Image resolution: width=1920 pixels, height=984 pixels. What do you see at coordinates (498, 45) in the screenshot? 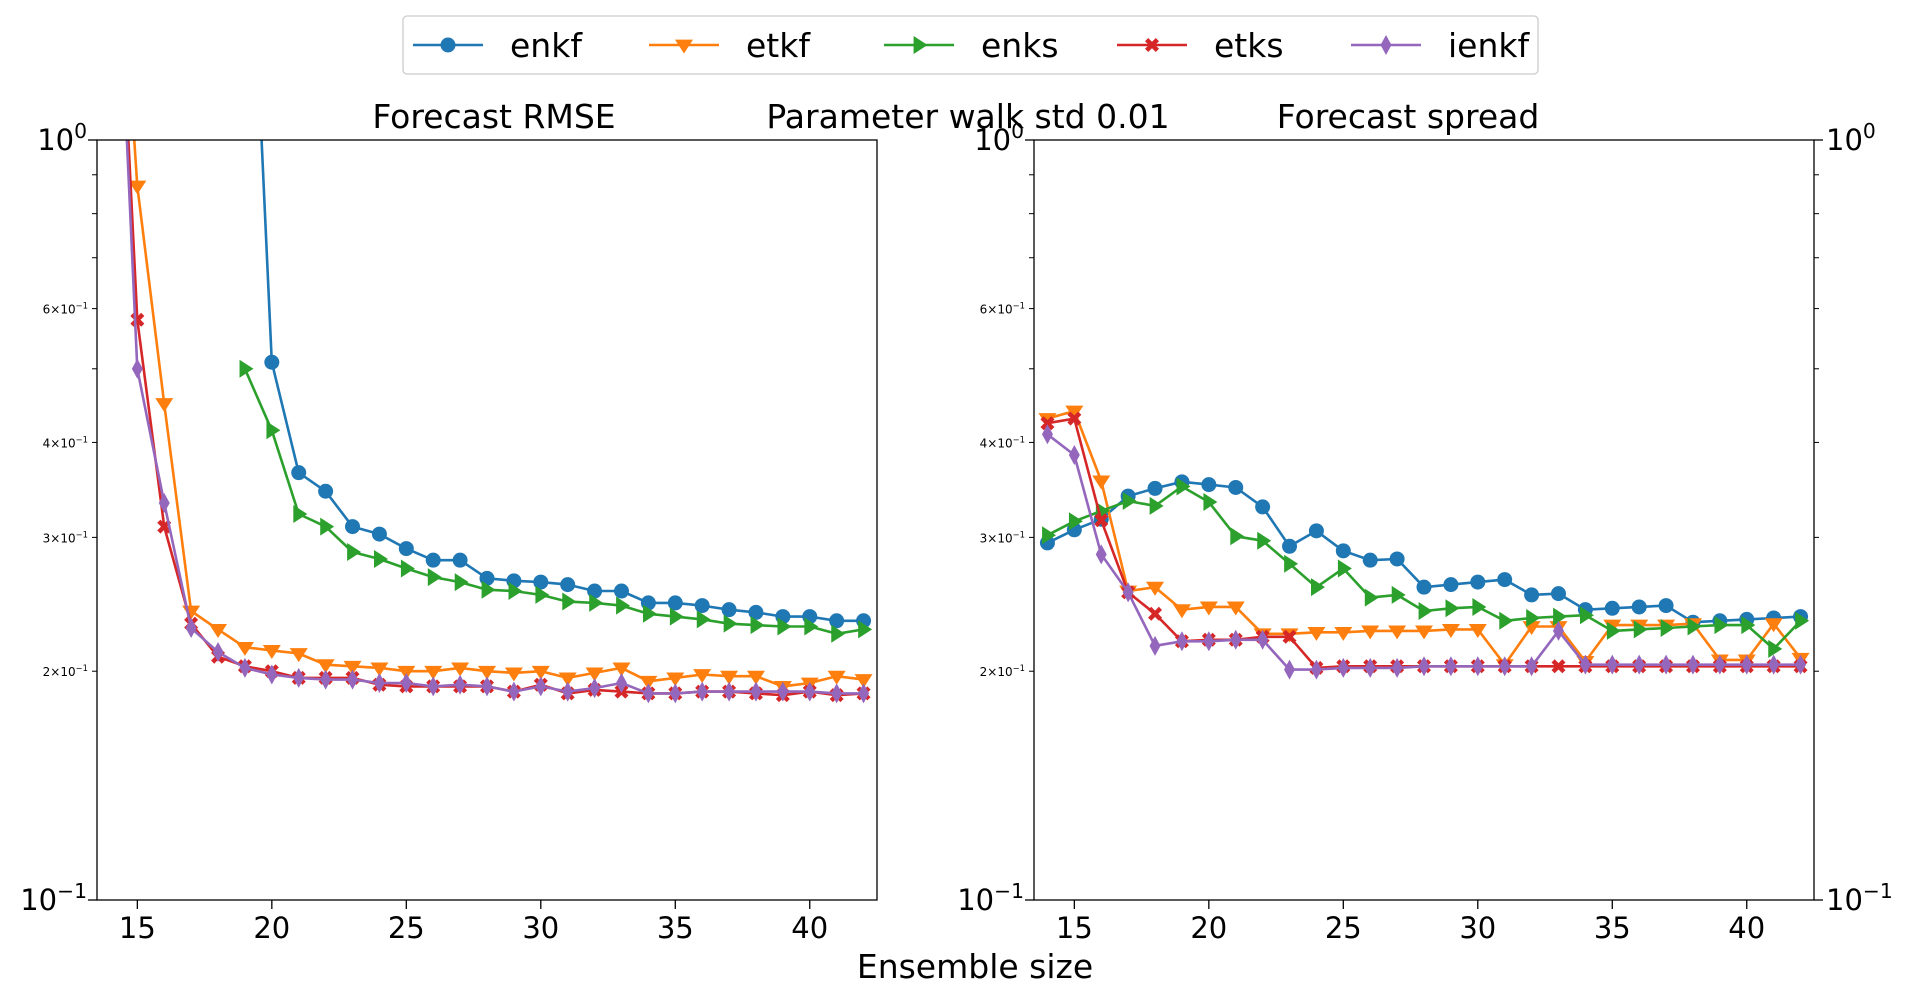
I see `legend-entry-enkf: enkf` at bounding box center [498, 45].